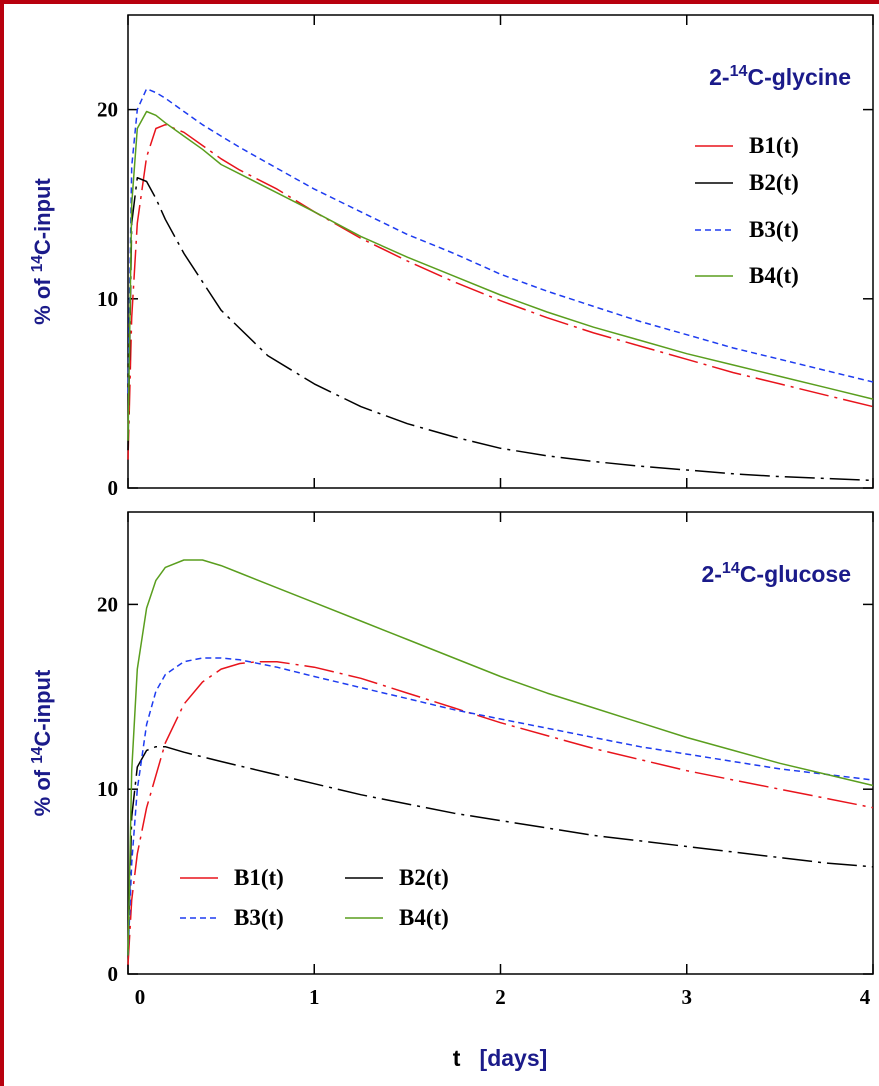 Image resolution: width=879 pixels, height=1086 pixels. What do you see at coordinates (469, 1058) in the screenshot?
I see `x-axis-label-gap` at bounding box center [469, 1058].